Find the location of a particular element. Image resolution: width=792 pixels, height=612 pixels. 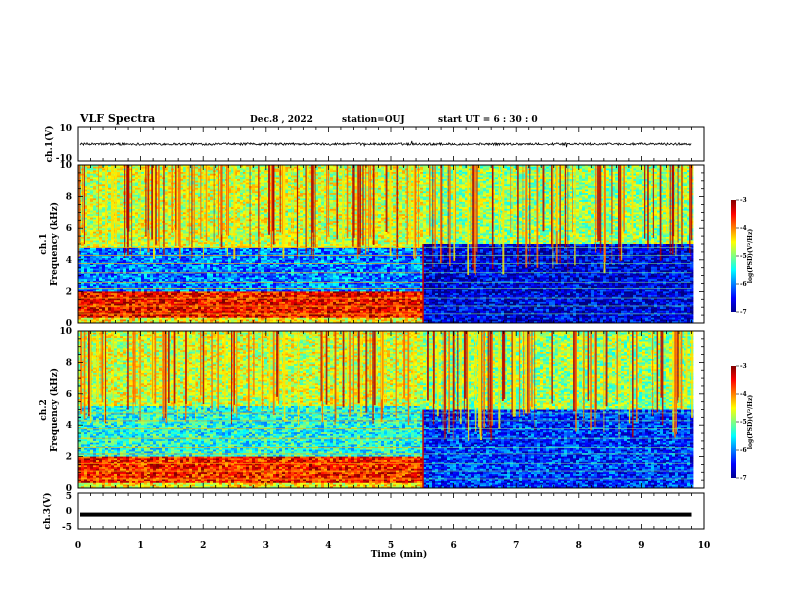

ch1-waveform-panel: 10 -10 ch.1(V) is located at coordinates (374, 144).